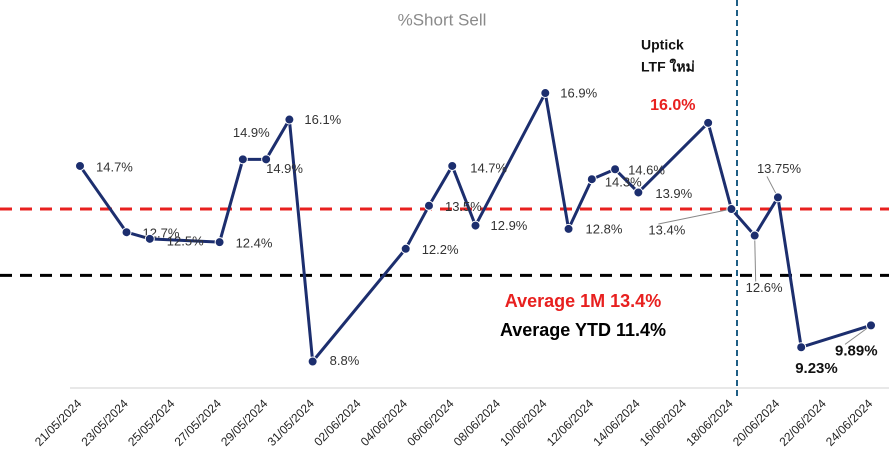  What do you see at coordinates (779, 168) in the screenshot?
I see `data-label: 13.75%` at bounding box center [779, 168].